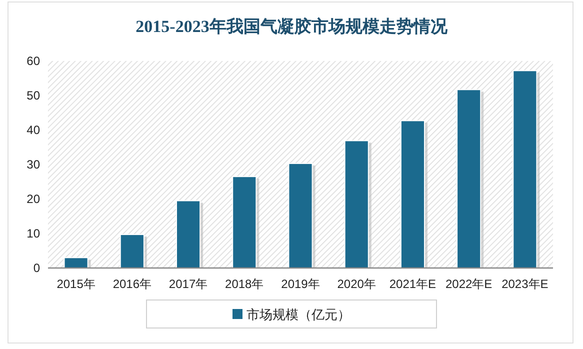 Image resolution: width=583 pixels, height=349 pixels. I want to click on y-tick-label: 20, so click(33, 199).